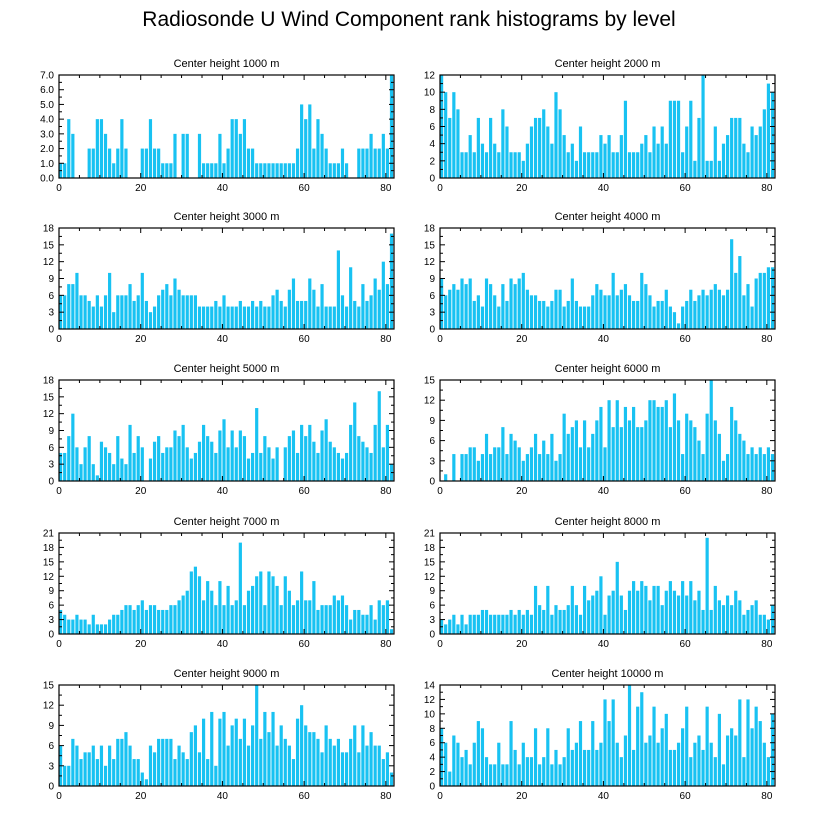 The image size is (818, 824). What do you see at coordinates (608, 217) in the screenshot?
I see `panel-title: Center height 4000 m` at bounding box center [608, 217].